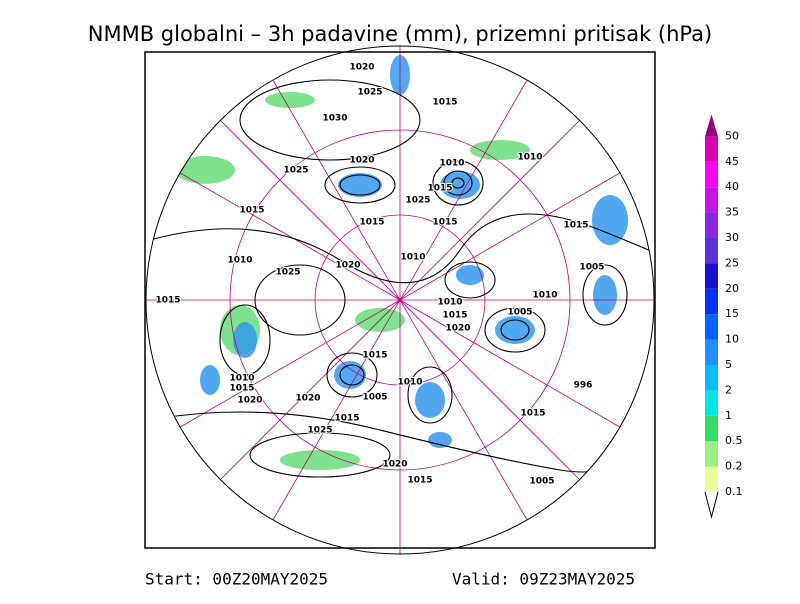 The width and height of the screenshot is (800, 604). What do you see at coordinates (334, 119) in the screenshot?
I see `isobar-label: 1030` at bounding box center [334, 119].